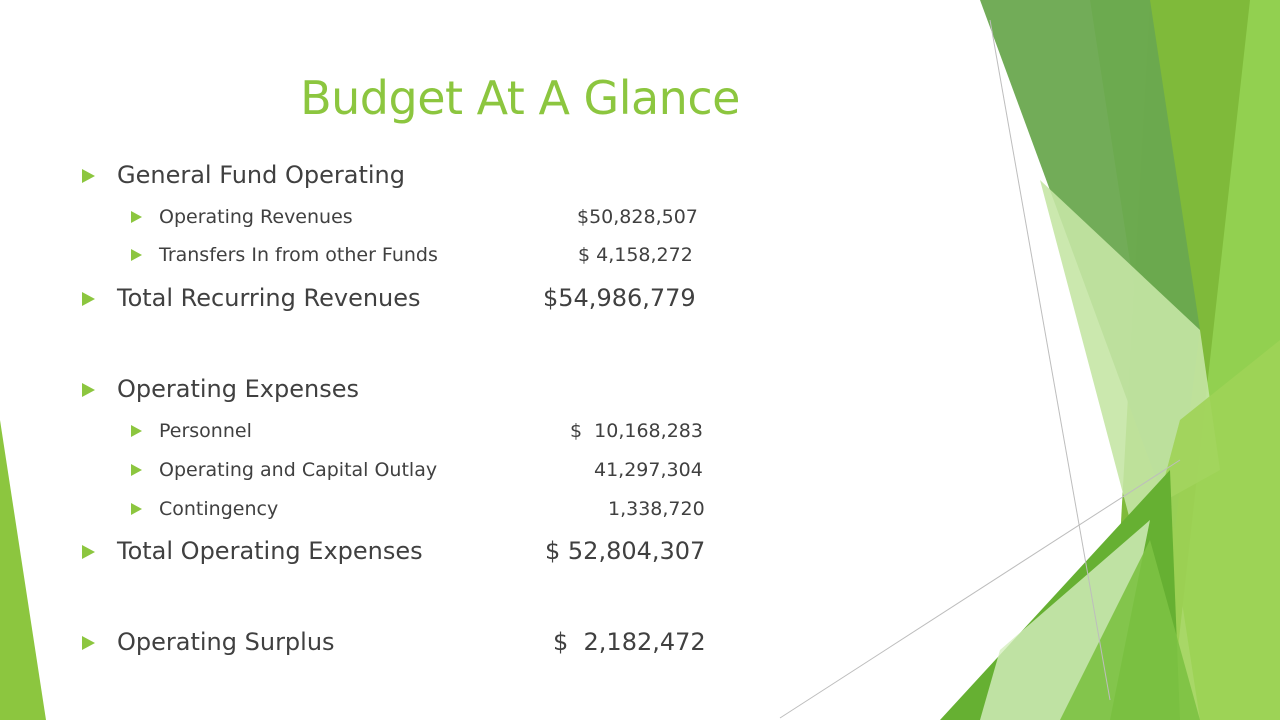 Image resolution: width=1280 pixels, height=720 pixels. What do you see at coordinates (226, 642) in the screenshot?
I see `item-label: Operating Surplus` at bounding box center [226, 642].